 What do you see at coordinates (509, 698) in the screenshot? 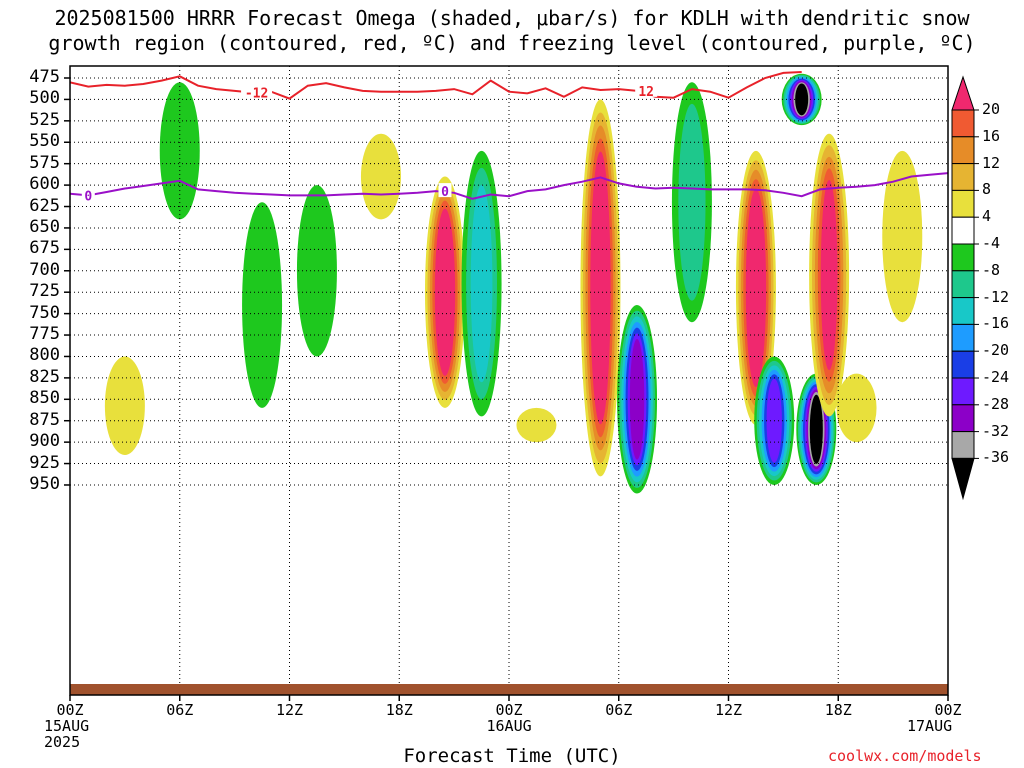
I see `x-tick-marks` at bounding box center [509, 698].